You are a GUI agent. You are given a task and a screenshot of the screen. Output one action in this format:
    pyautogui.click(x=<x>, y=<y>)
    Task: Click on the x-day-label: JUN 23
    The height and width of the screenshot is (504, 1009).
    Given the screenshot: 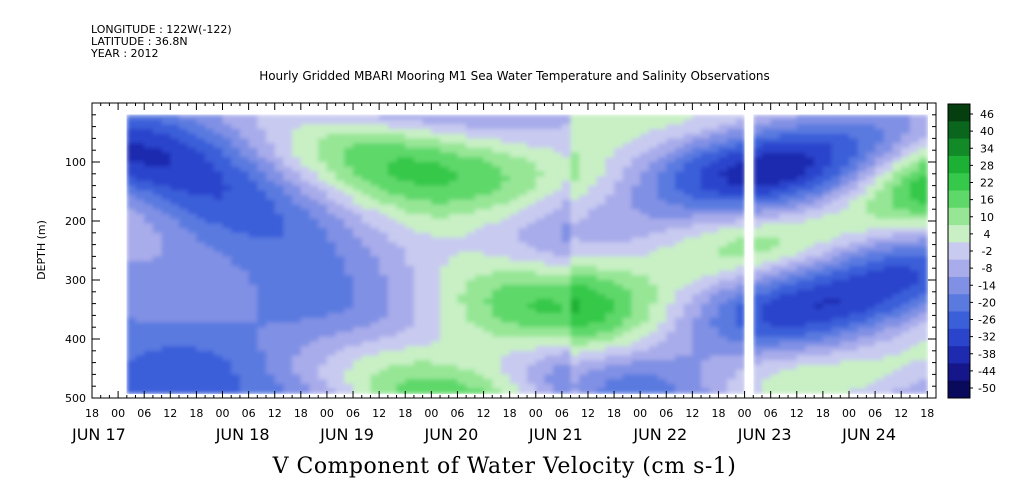 What is the action you would take?
    pyautogui.click(x=764, y=434)
    